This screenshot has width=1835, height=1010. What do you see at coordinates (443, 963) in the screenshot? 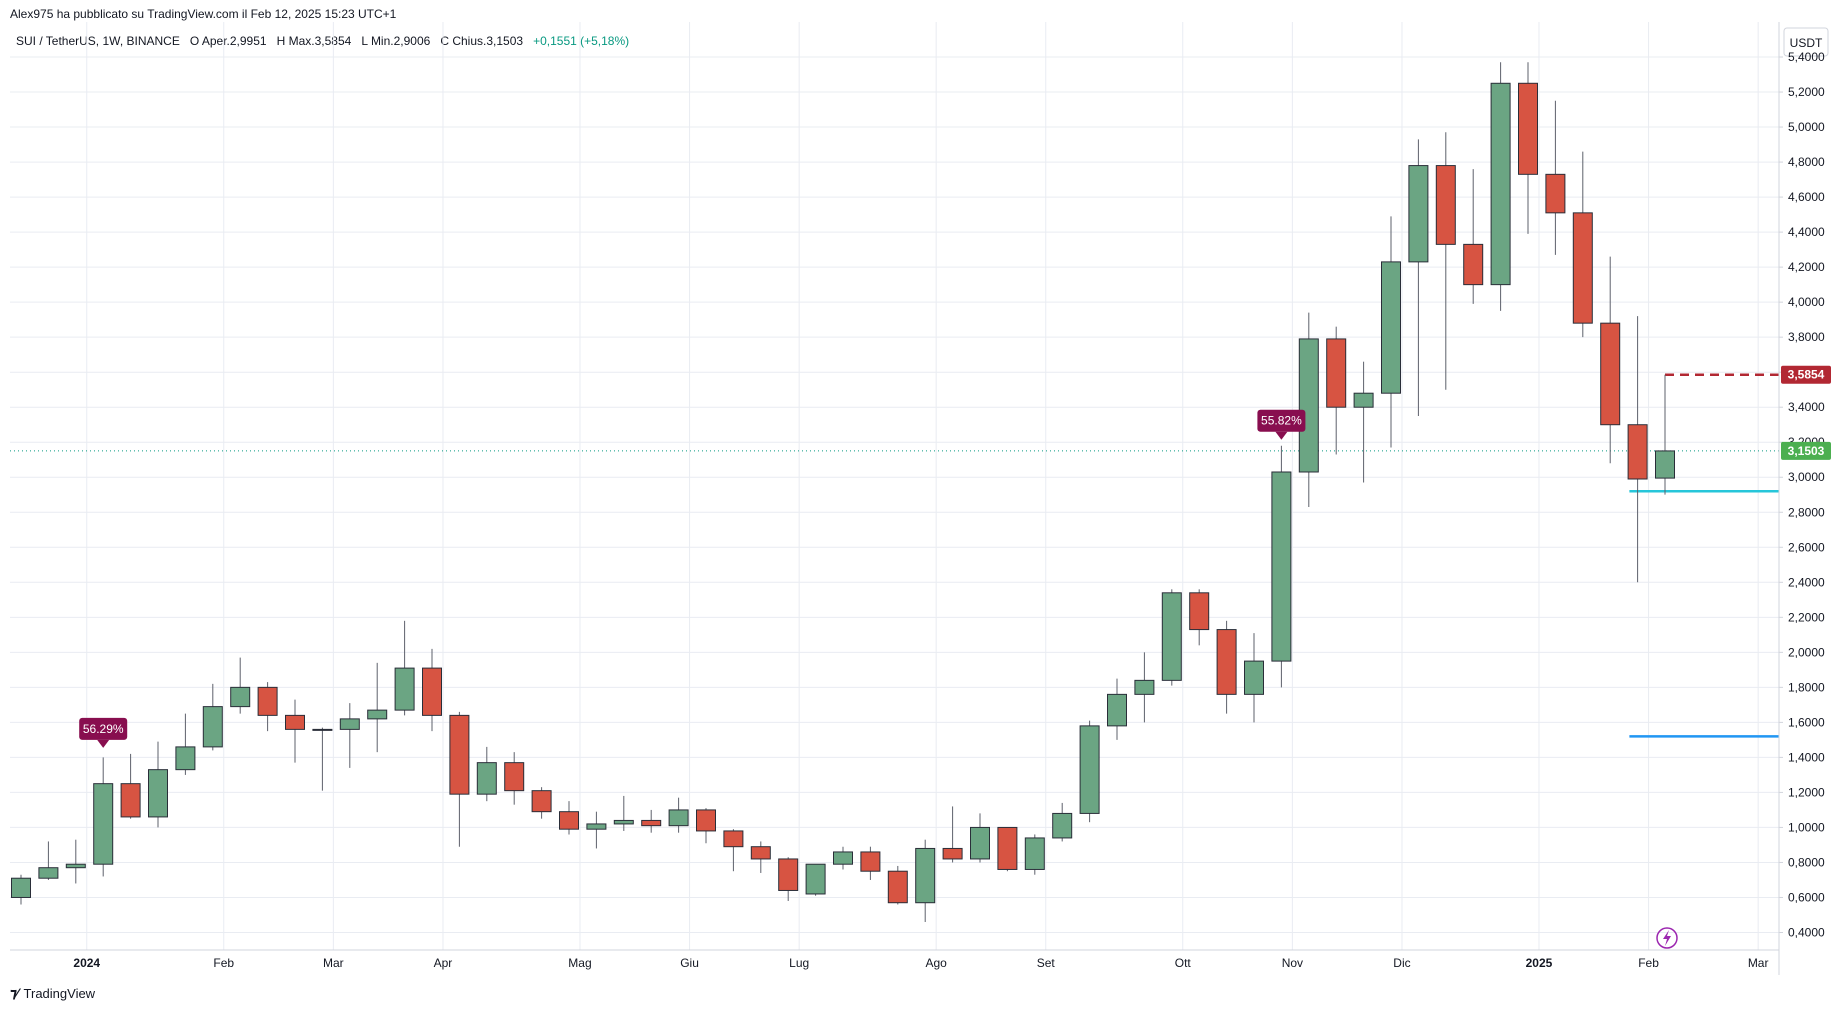
I see `x-tick-label: Apr` at bounding box center [443, 963].